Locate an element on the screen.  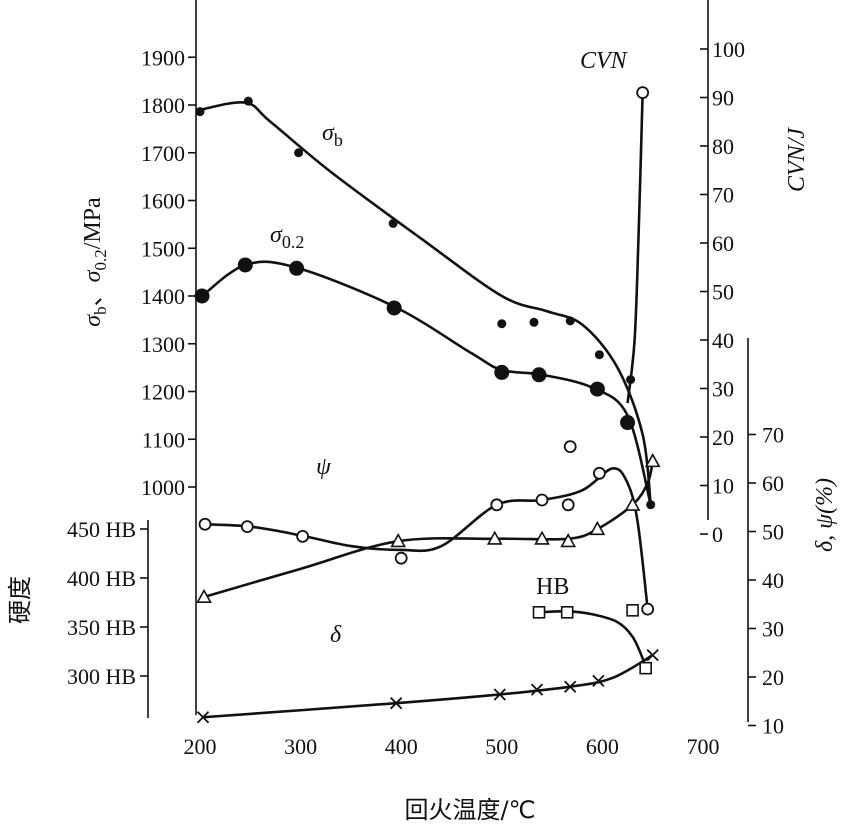
cvn-tick-label: 70 is located at coordinates (723, 195).